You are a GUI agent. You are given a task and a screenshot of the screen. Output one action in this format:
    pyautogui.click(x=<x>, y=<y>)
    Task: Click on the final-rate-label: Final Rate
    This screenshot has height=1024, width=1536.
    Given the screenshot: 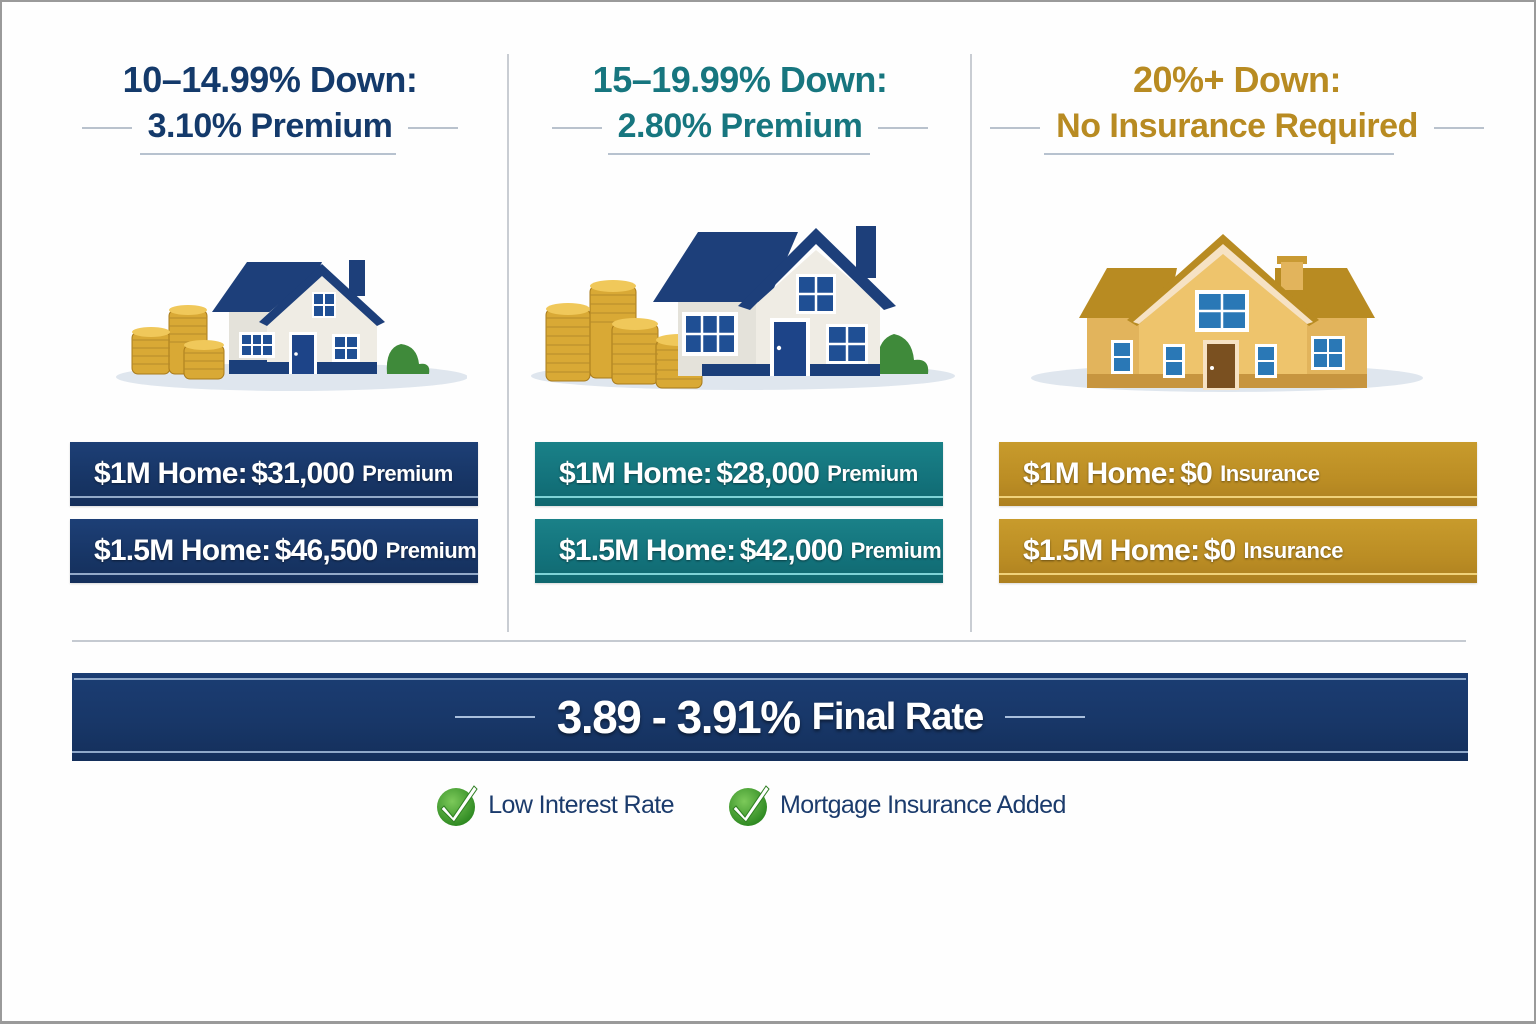 What is the action you would take?
    pyautogui.click(x=898, y=716)
    